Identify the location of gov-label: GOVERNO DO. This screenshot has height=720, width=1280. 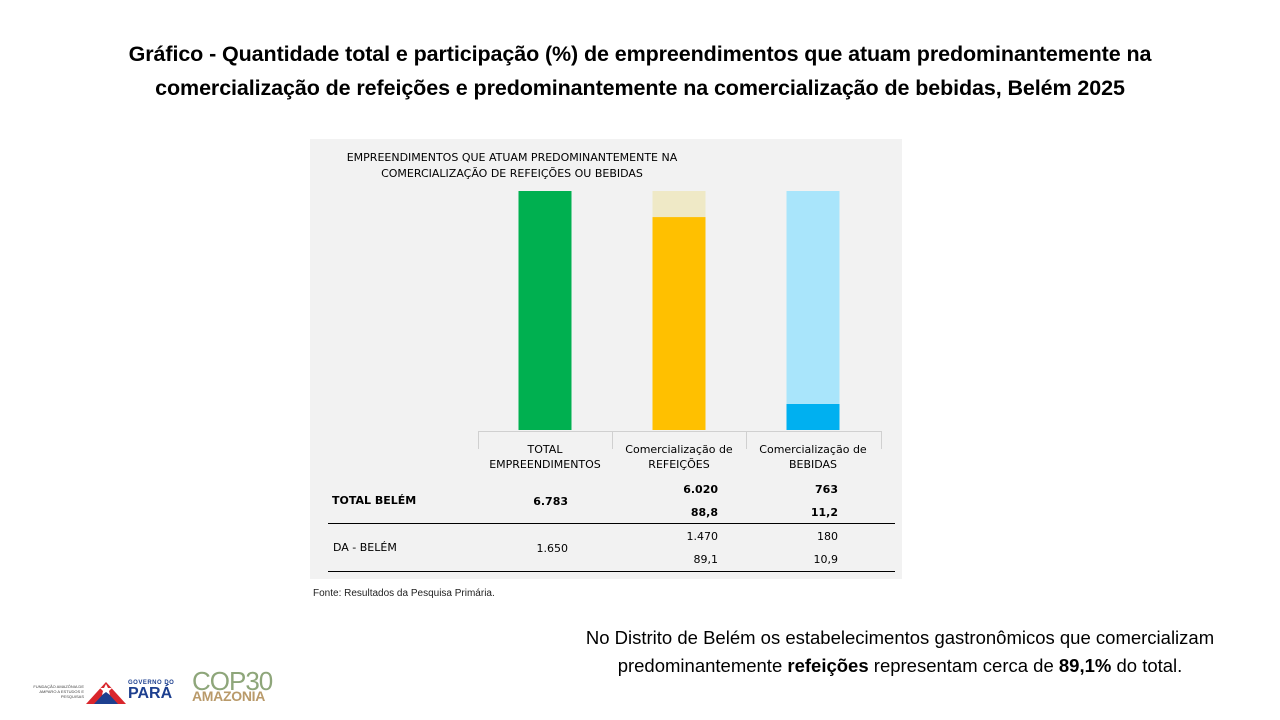
(151, 683).